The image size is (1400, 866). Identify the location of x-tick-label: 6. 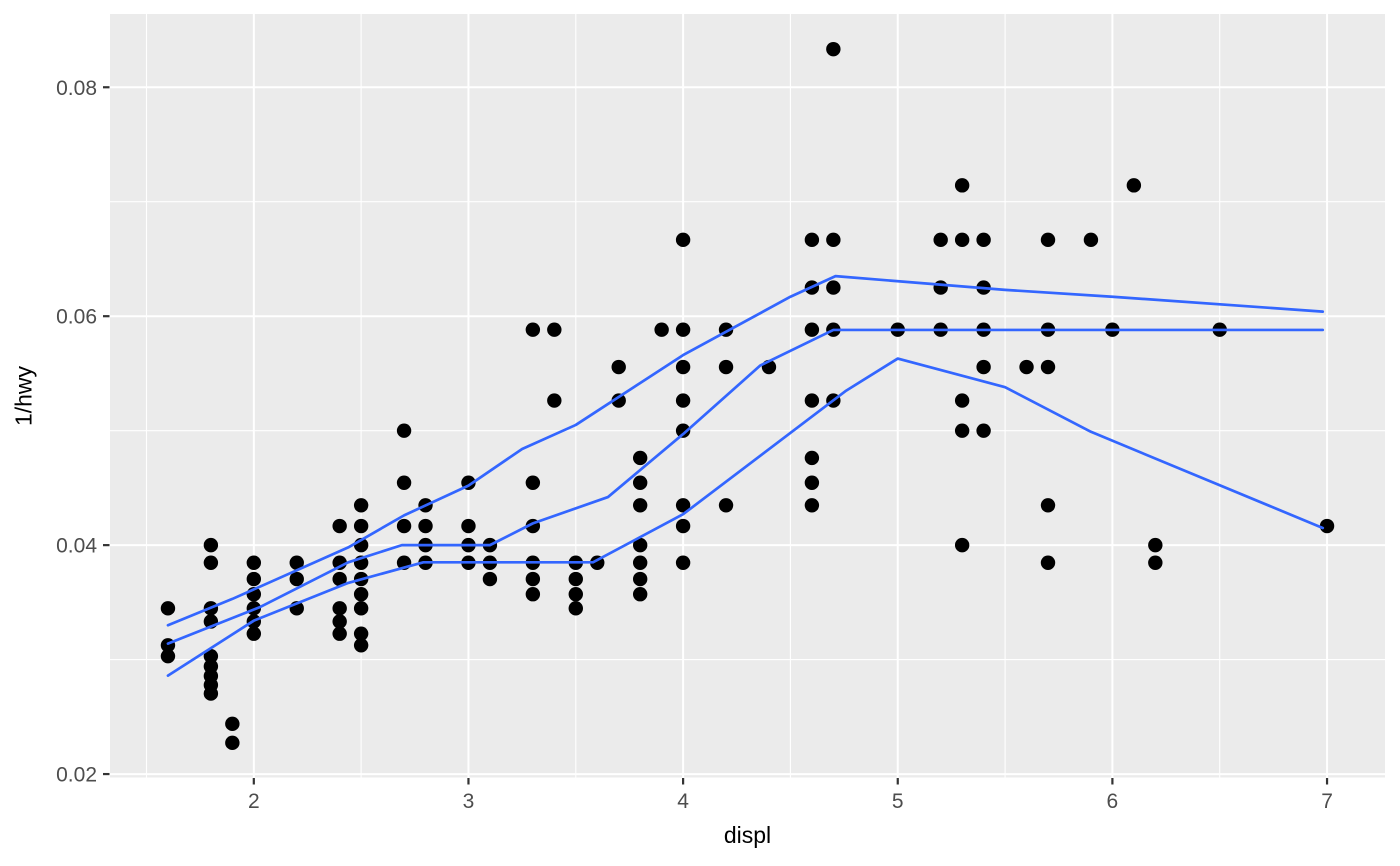
(1113, 801).